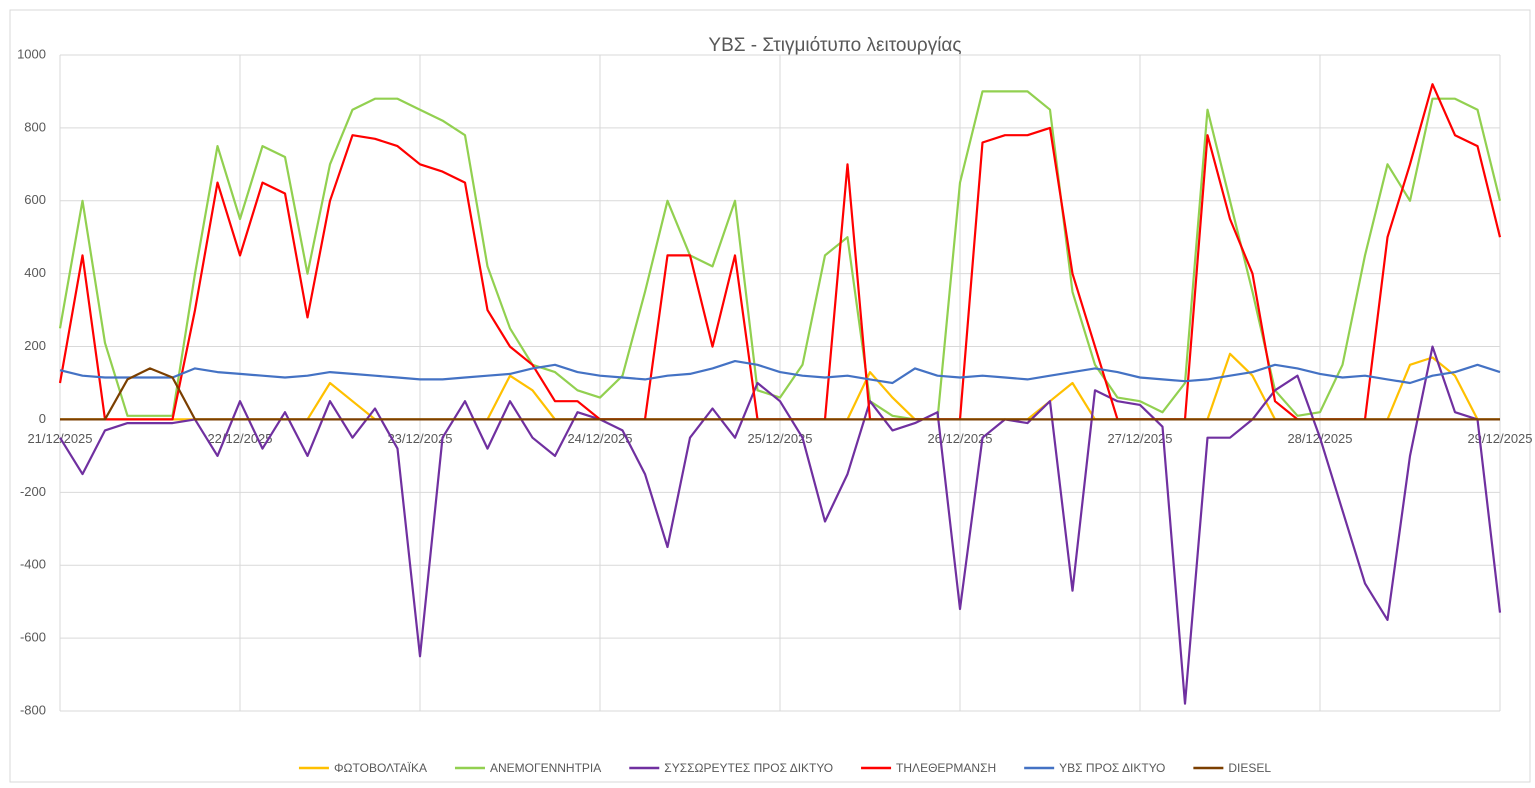 Image resolution: width=1535 pixels, height=788 pixels. What do you see at coordinates (31, 53) in the screenshot?
I see `y-tick-label: 1000` at bounding box center [31, 53].